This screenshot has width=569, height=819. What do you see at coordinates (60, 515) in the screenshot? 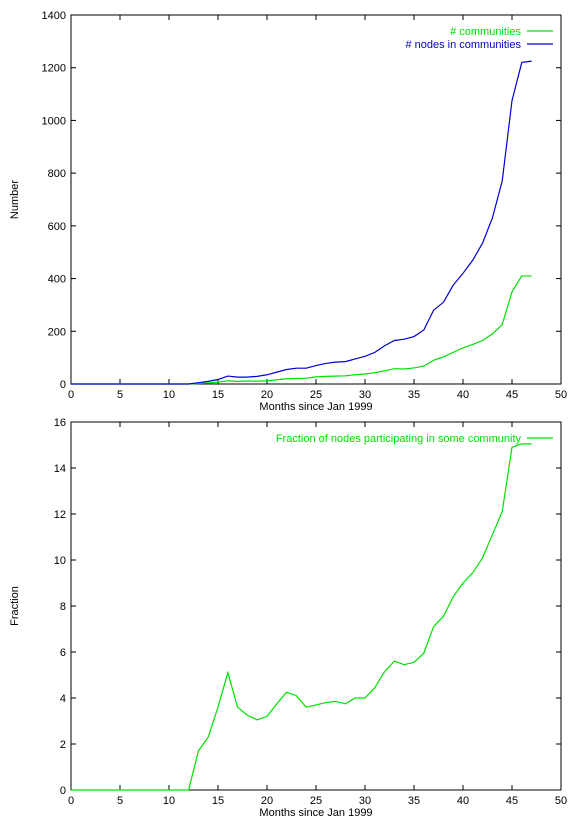
I see `y-tick-label: 12` at bounding box center [60, 515].